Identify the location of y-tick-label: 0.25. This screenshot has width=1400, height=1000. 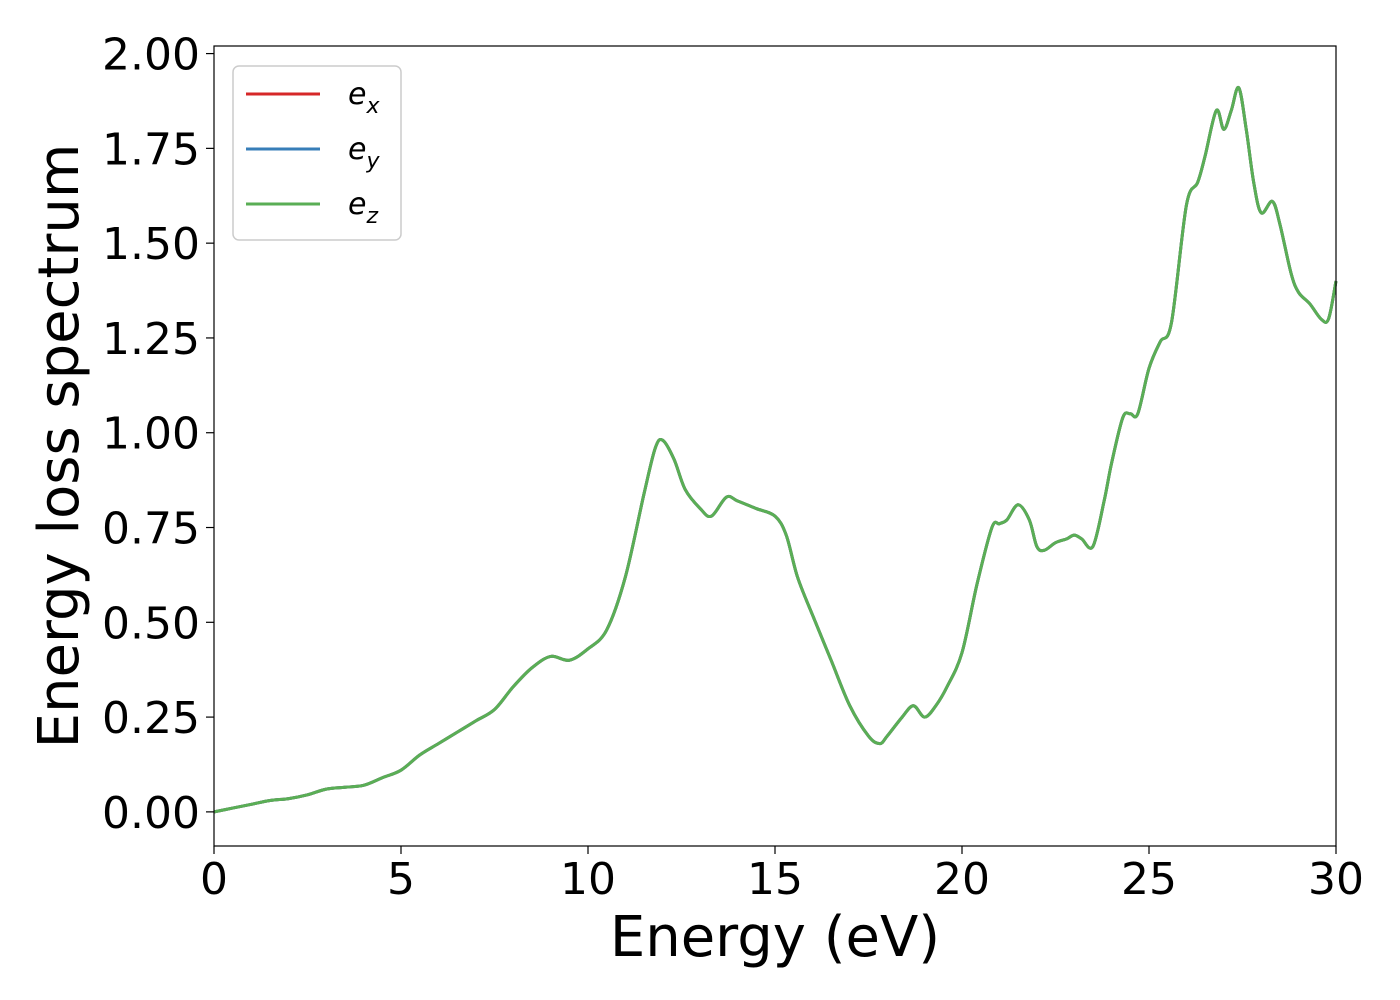
(151, 718).